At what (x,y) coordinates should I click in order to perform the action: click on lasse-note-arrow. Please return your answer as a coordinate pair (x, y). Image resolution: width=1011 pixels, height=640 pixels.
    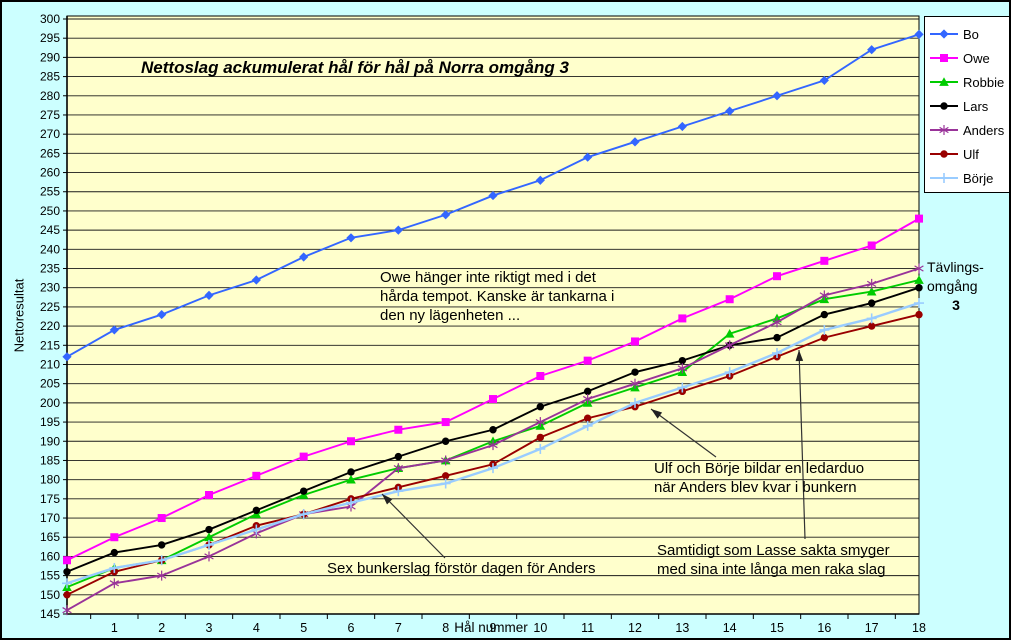
    Looking at the image, I should click on (800, 444).